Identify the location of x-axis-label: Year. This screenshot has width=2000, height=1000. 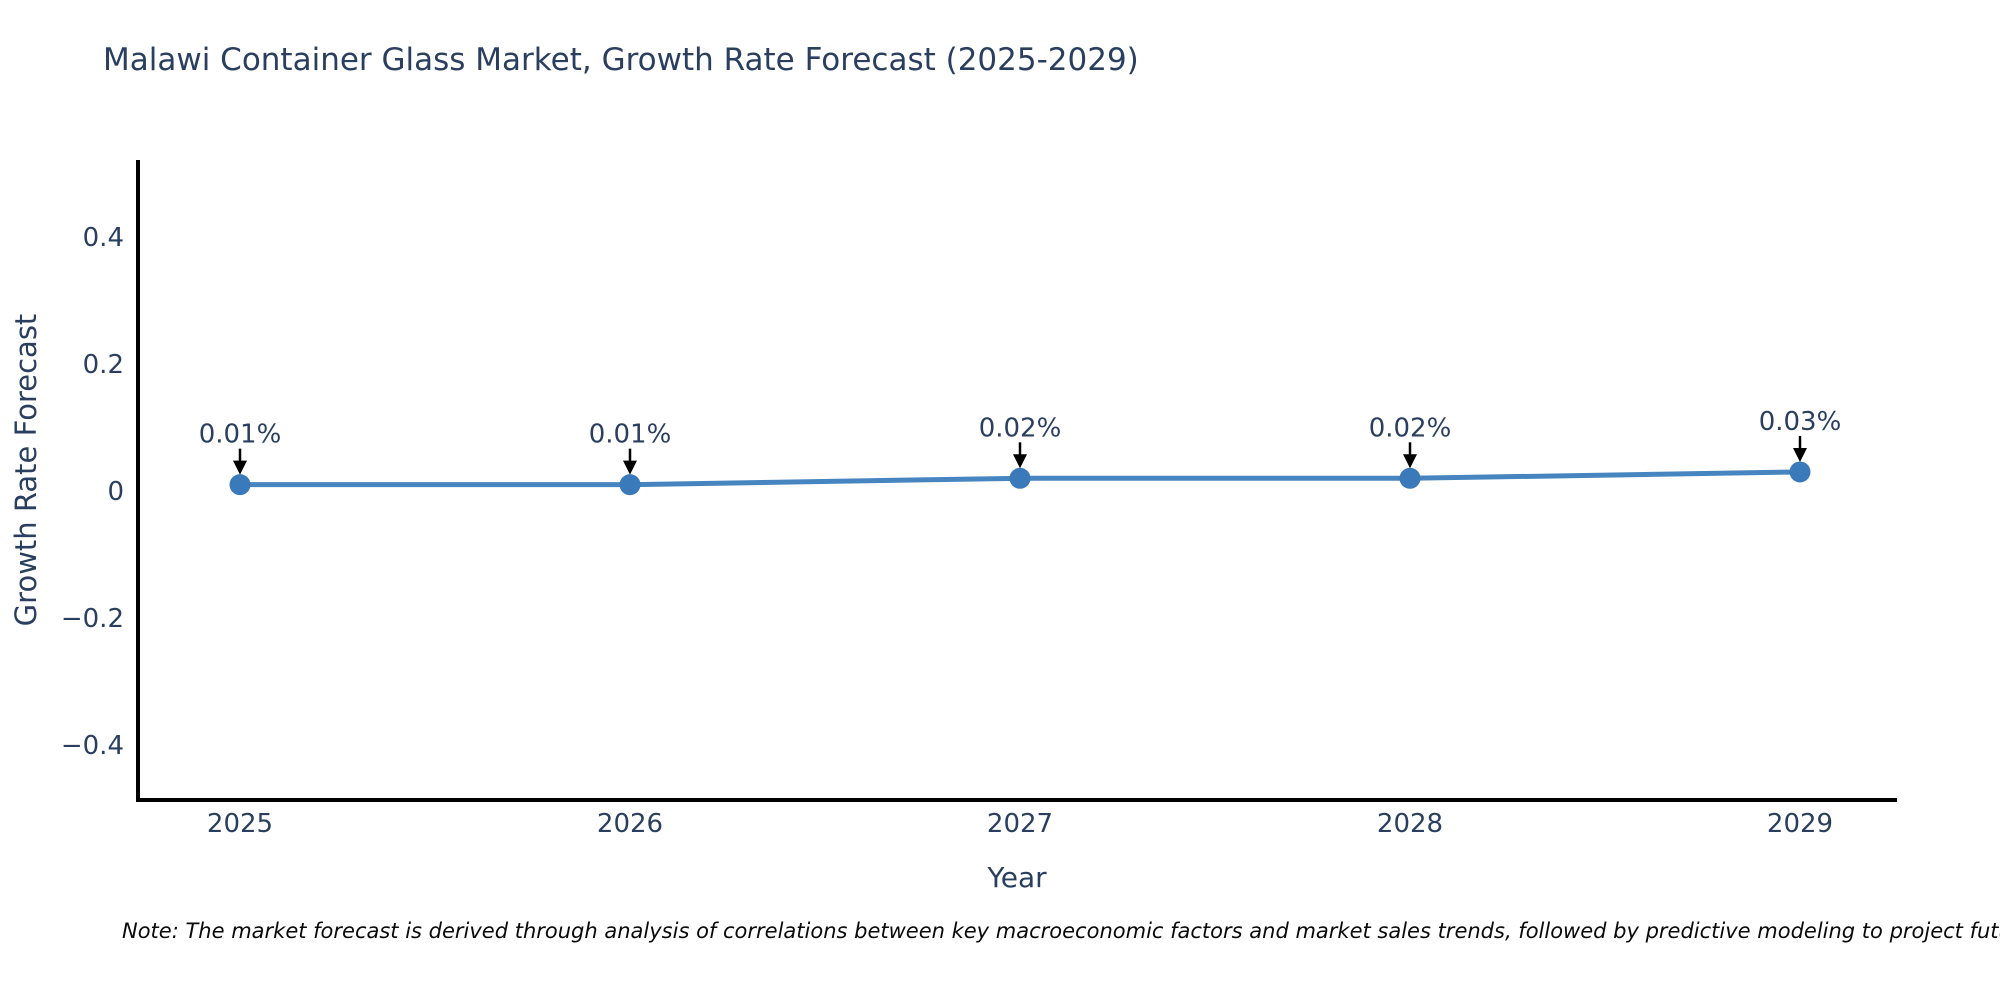
(1017, 877).